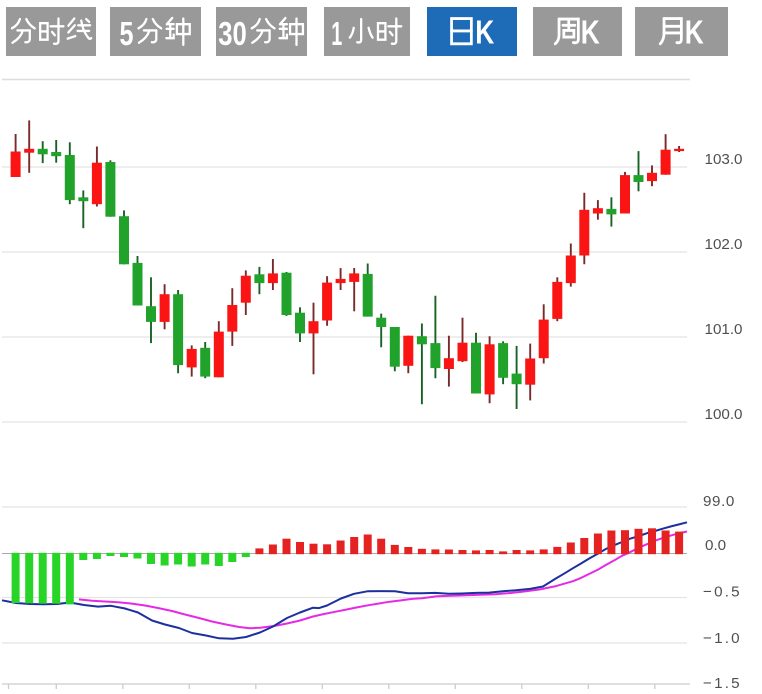 This screenshot has height=694, width=762. What do you see at coordinates (127, 33) in the screenshot?
I see `svg-text: 5` at bounding box center [127, 33].